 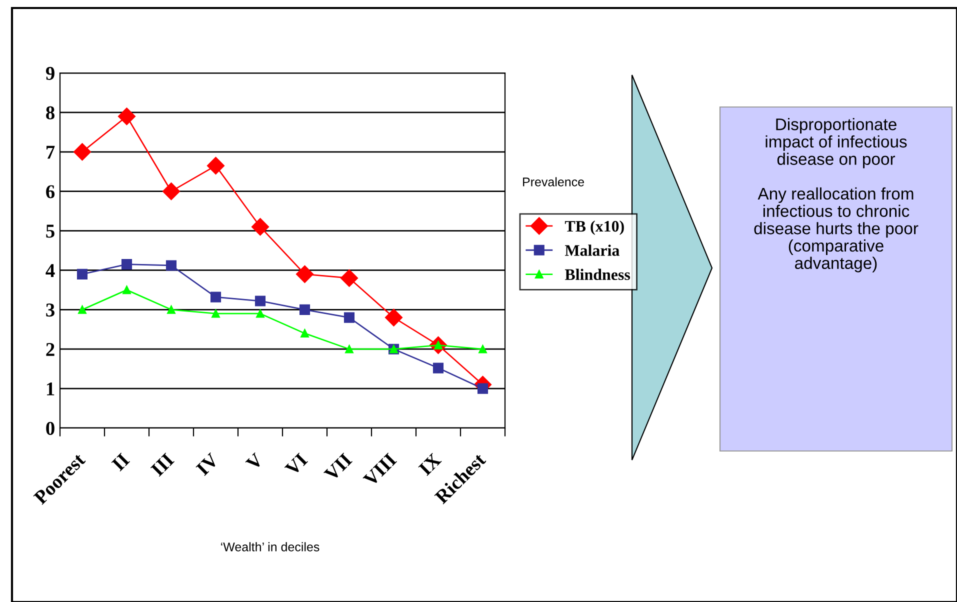 What do you see at coordinates (120, 462) in the screenshot?
I see `x-tick-label: II` at bounding box center [120, 462].